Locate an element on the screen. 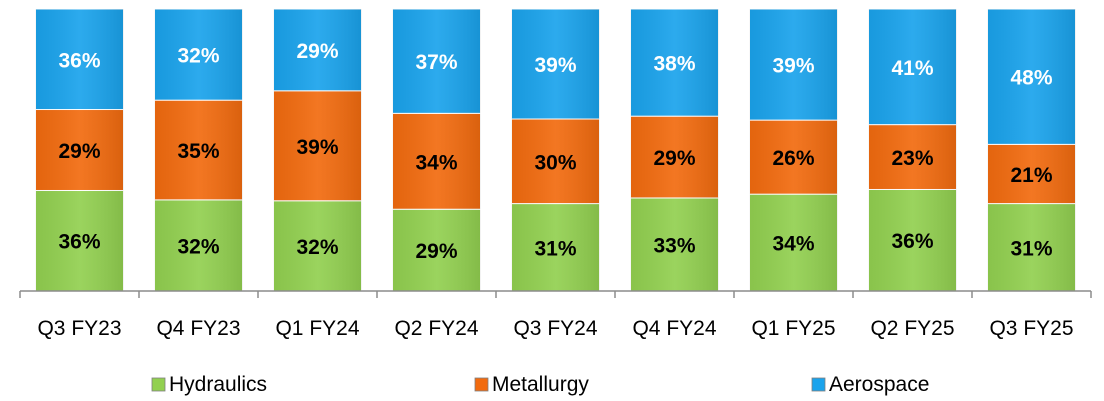  data-label-aerospace: 48% is located at coordinates (1031, 78).